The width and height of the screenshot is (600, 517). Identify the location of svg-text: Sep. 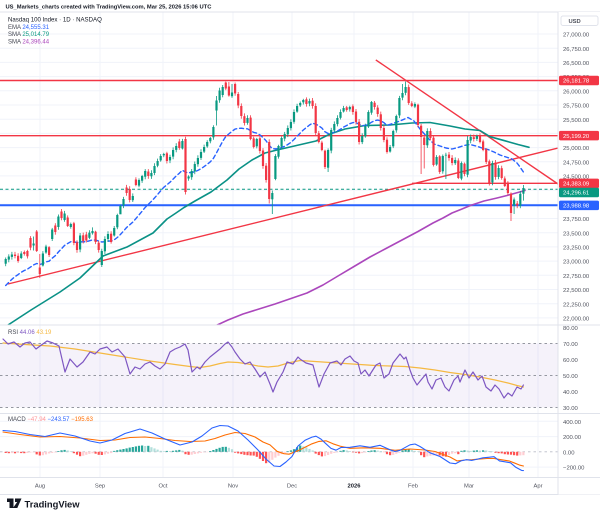
(100, 487).